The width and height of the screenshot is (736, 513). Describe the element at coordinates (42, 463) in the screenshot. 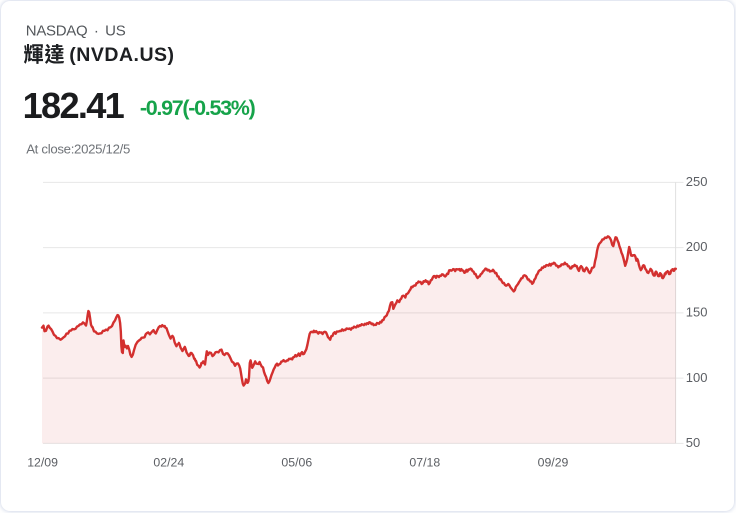

I see `svg-text: 12/09` at that location.